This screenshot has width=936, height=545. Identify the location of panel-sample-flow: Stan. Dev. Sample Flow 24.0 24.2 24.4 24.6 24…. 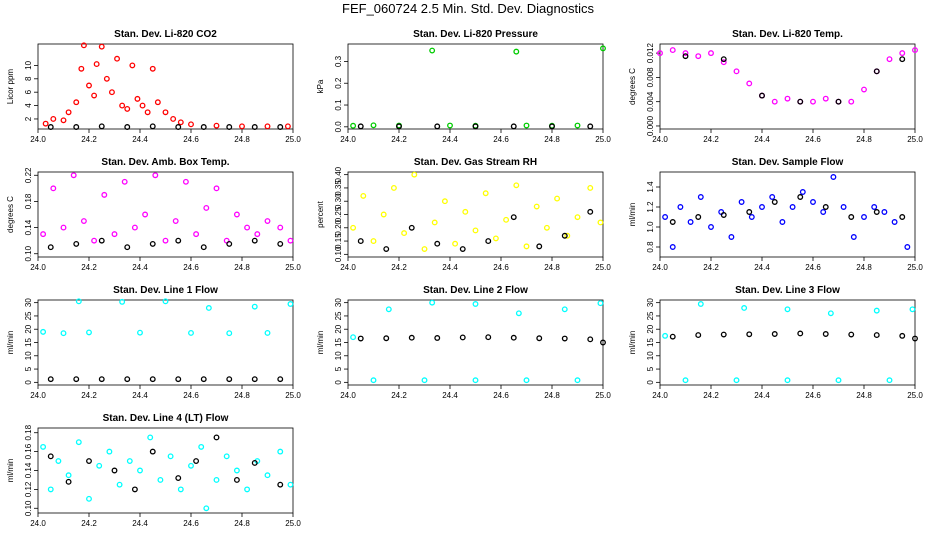
(775, 214).